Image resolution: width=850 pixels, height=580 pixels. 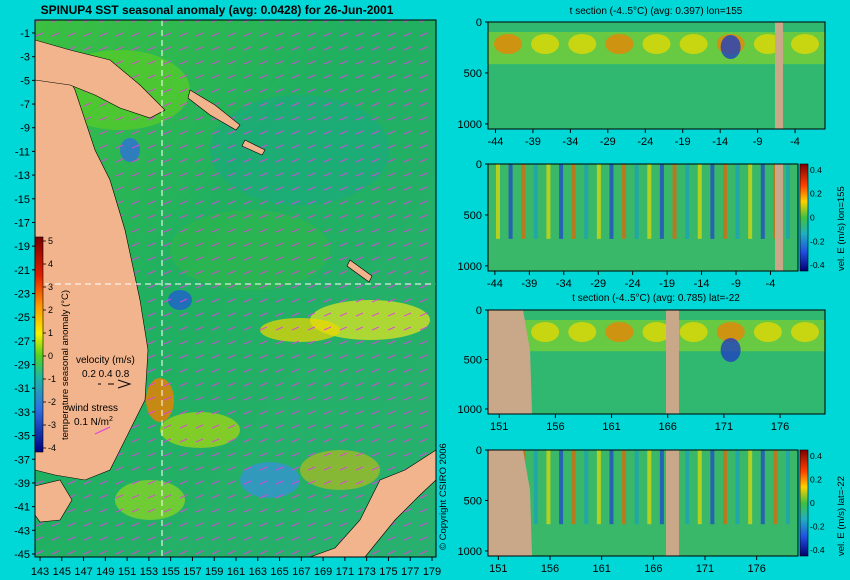 I want to click on colorbar-tick-label: 1, so click(x=50, y=333).